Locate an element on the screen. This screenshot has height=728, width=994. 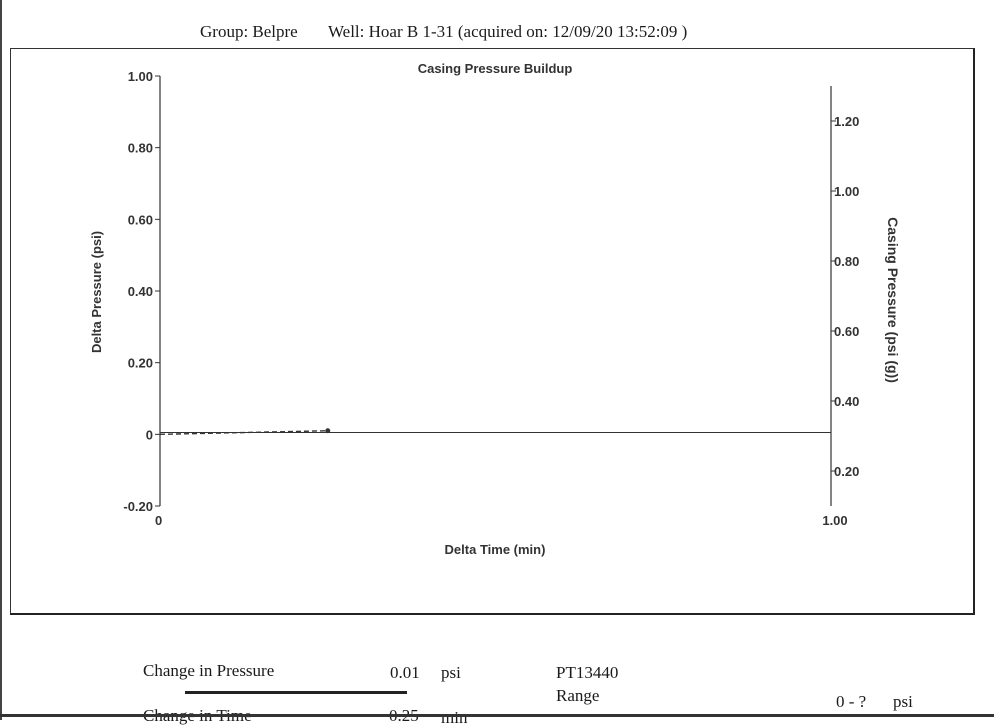
y-tick-label-3: 0.40 is located at coordinates (140, 291).